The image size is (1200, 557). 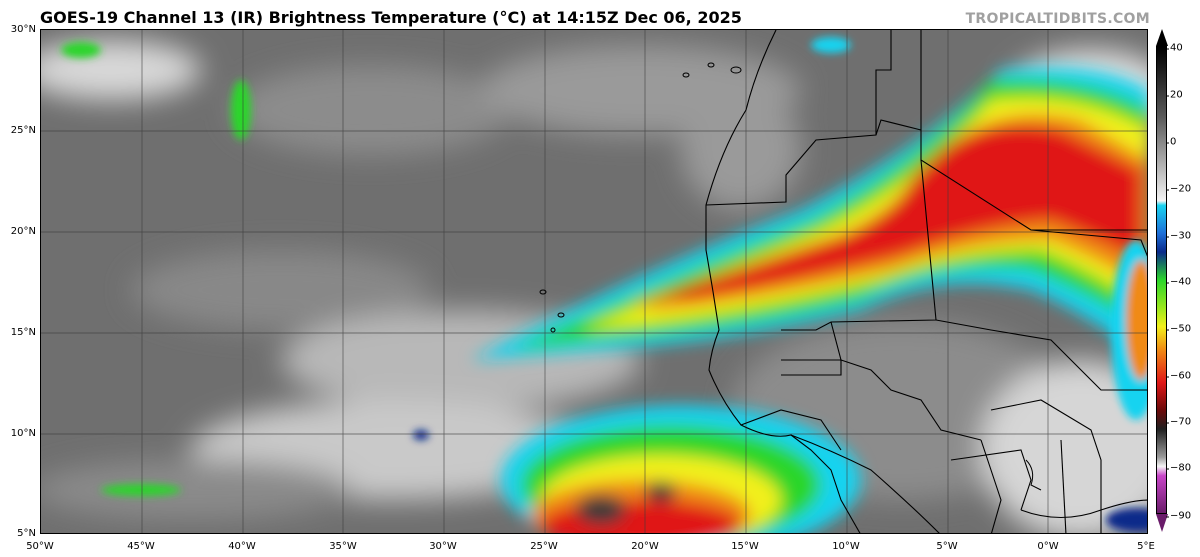 What do you see at coordinates (1174, 95) in the screenshot?
I see `colorbar-tick: 20` at bounding box center [1174, 95].